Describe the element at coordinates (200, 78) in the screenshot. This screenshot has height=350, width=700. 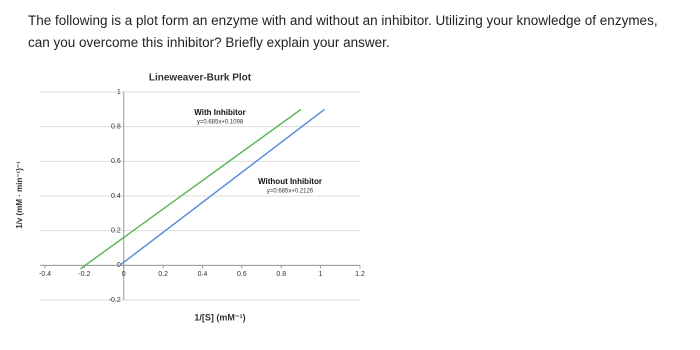
I see `chart-title: Lineweaver-Burk Plot` at that location.